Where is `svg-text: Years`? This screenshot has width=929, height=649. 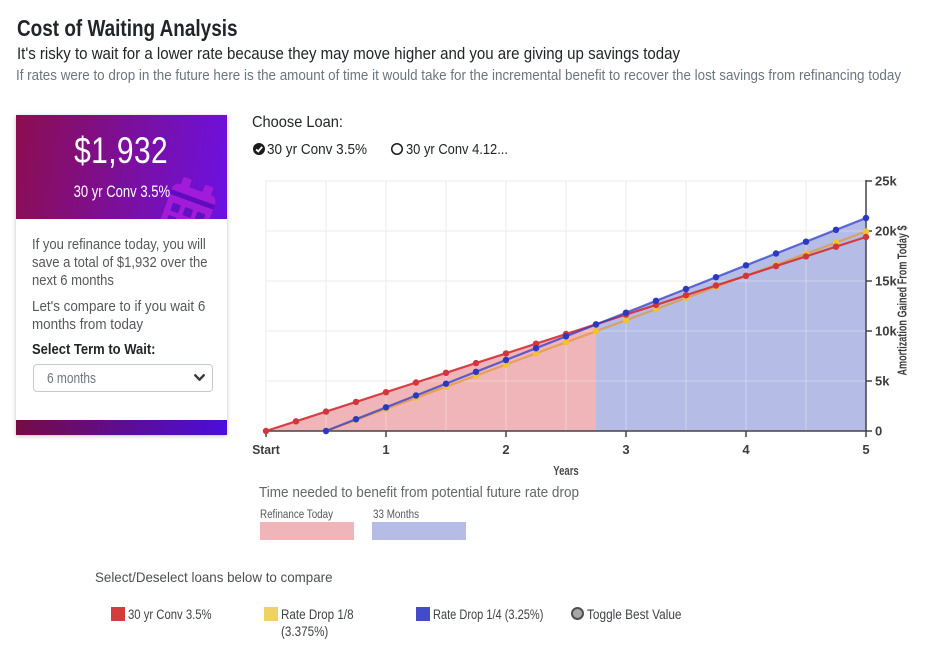
svg-text: Years is located at coordinates (566, 471).